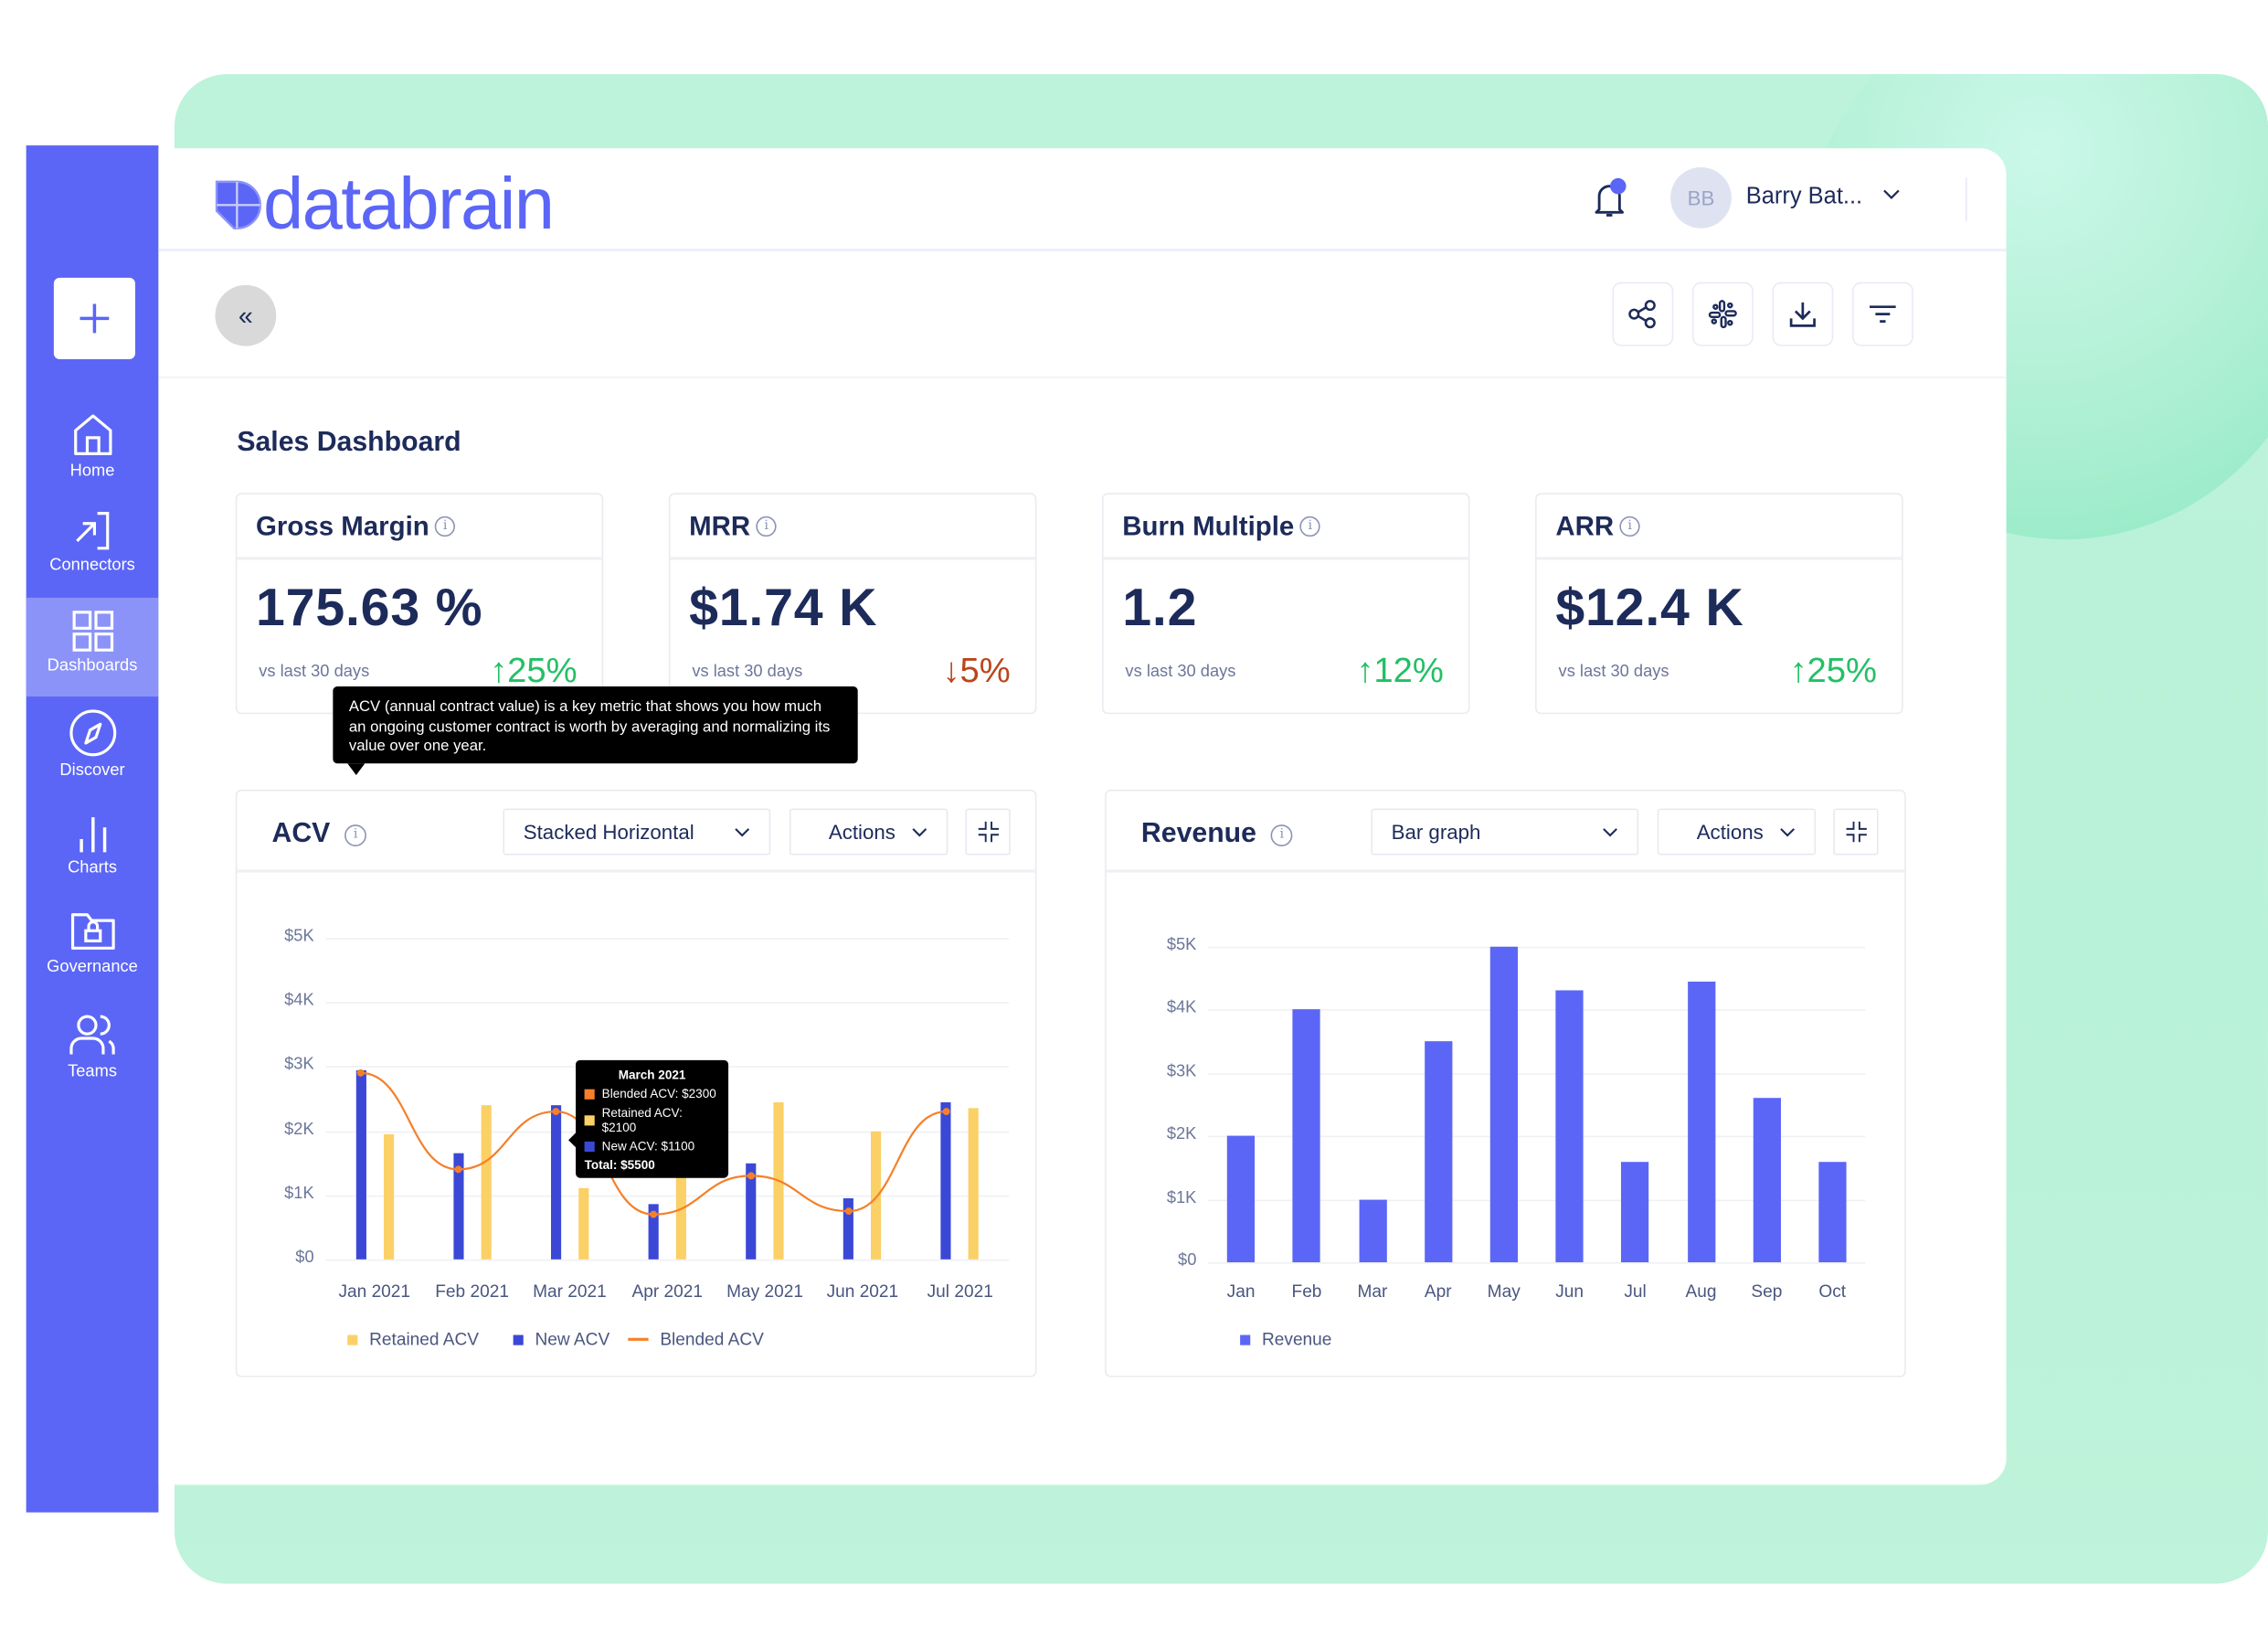 The image size is (2268, 1648). I want to click on minimize-icon, so click(1856, 832).